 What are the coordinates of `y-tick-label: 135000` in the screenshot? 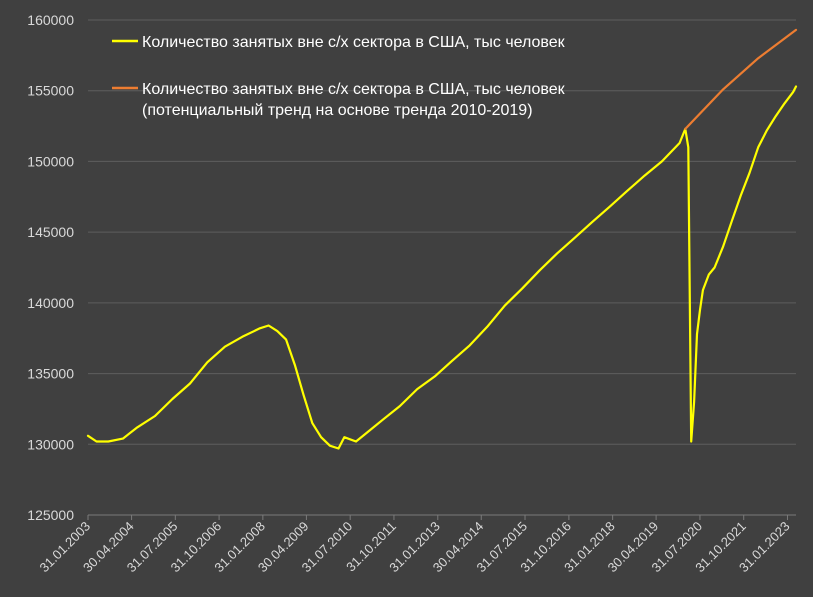 It's located at (50, 374).